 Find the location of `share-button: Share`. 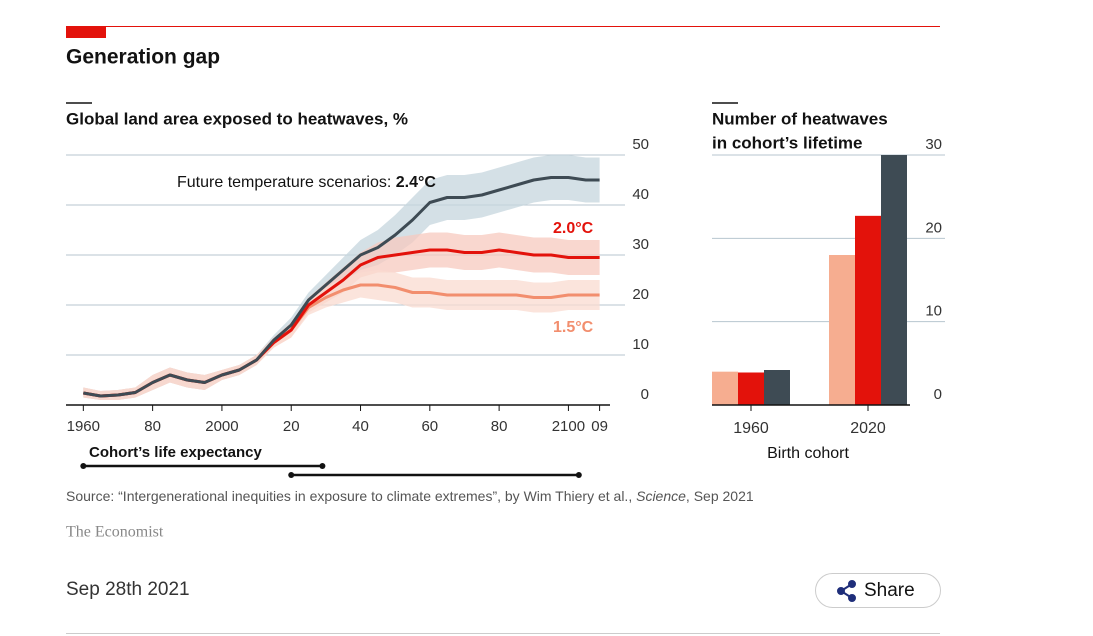

share-button: Share is located at coordinates (878, 590).